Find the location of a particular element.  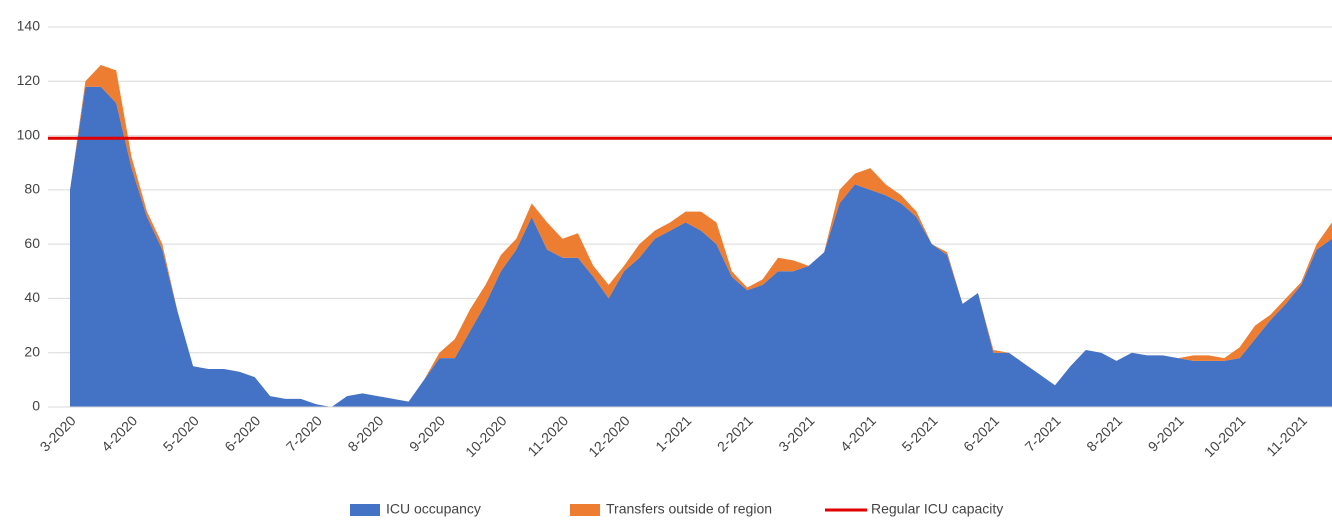

x-tick-label: 6-2021 is located at coordinates (981, 433).